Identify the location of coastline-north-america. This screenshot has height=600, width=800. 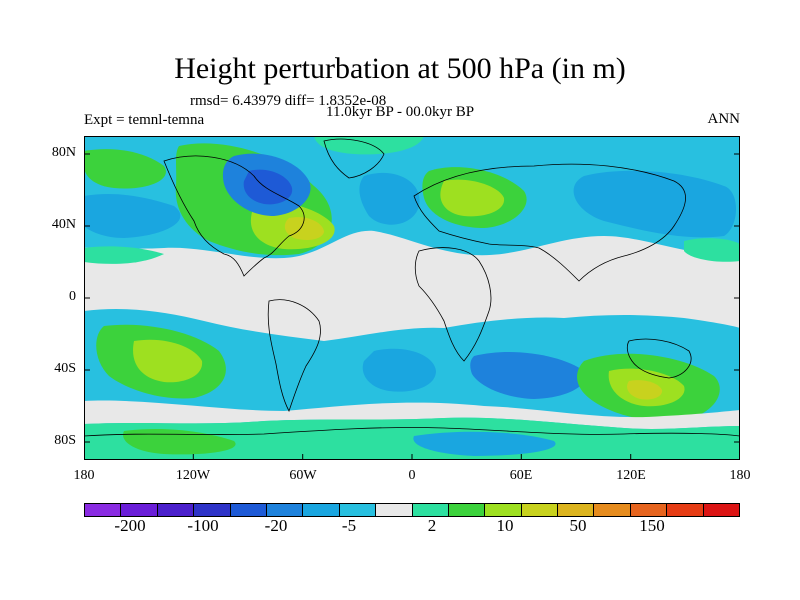
(234, 216).